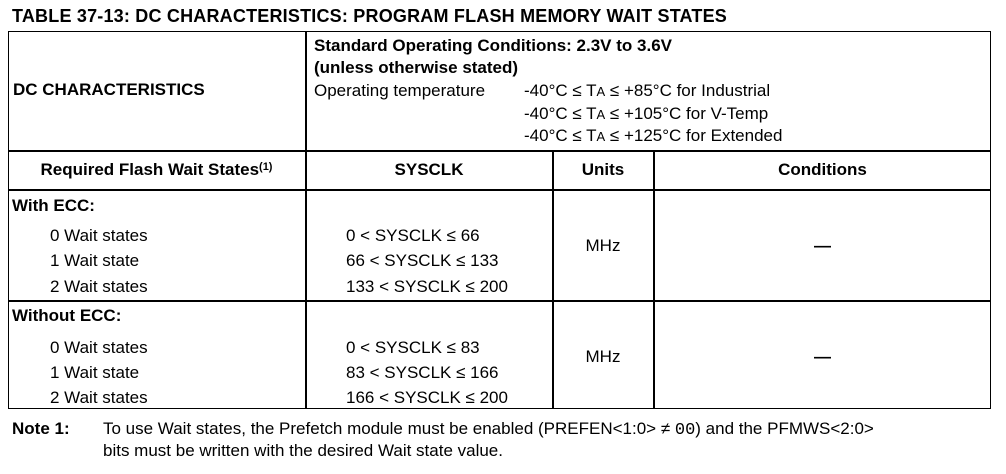  What do you see at coordinates (400, 90) in the screenshot?
I see `operating-temperature-label: Operating temperature` at bounding box center [400, 90].